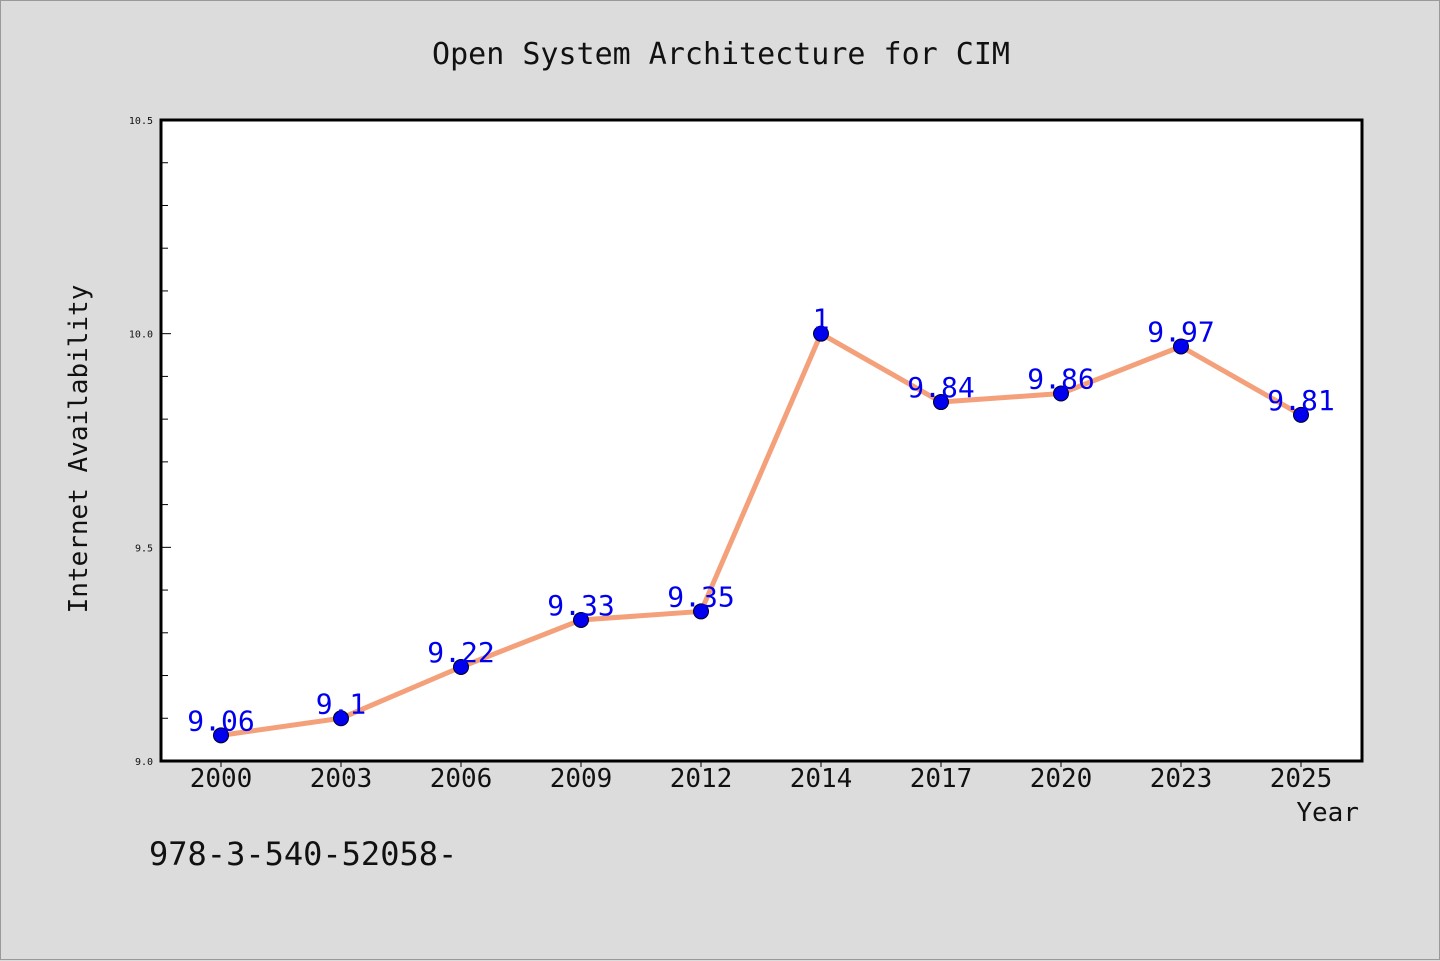  What do you see at coordinates (1327, 813) in the screenshot?
I see `x-axis-label: Year` at bounding box center [1327, 813].